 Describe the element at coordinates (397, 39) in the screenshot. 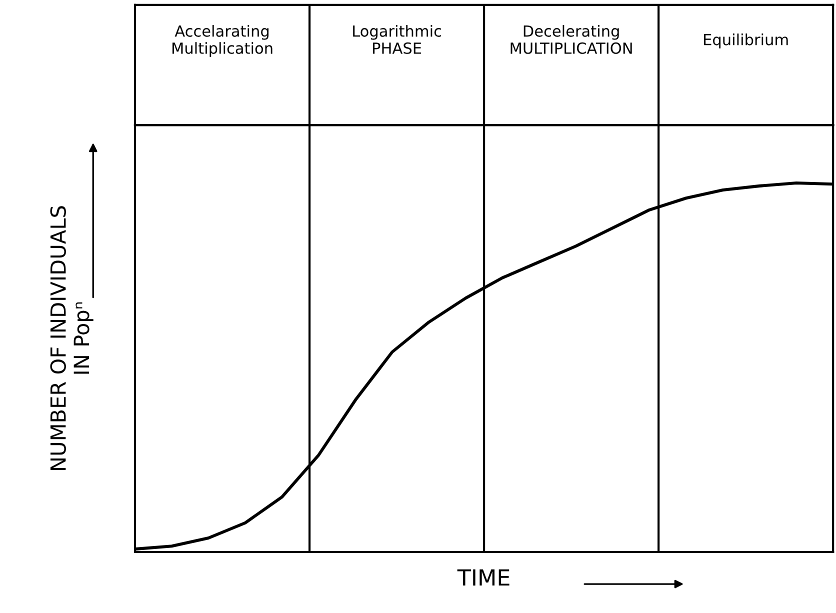

I see `text: Logarithmic PHASE` at that location.